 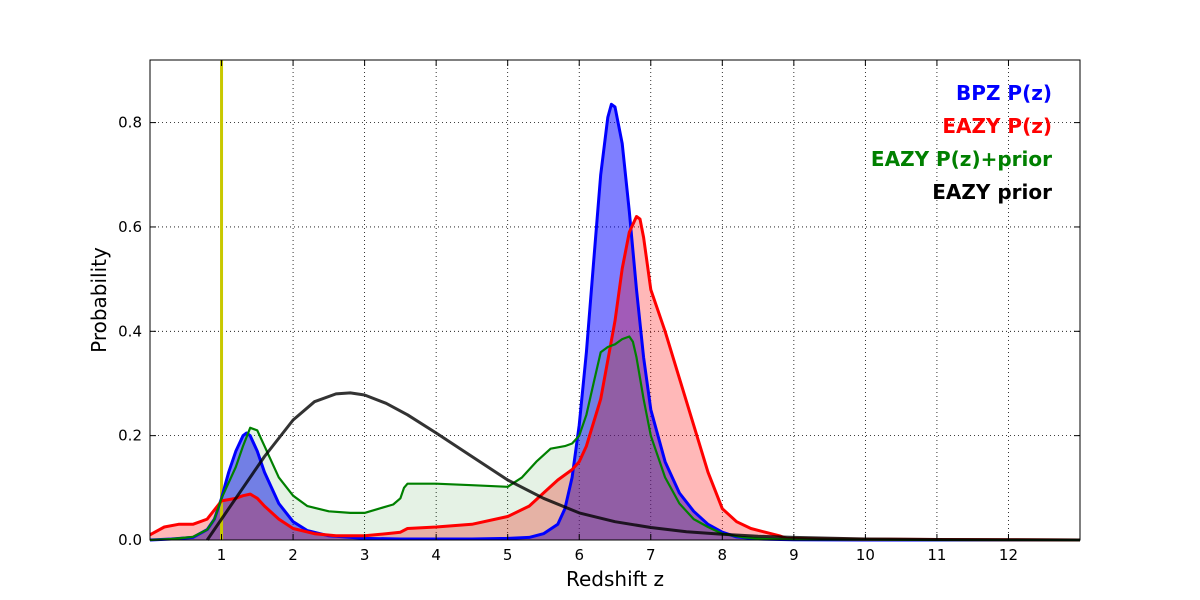 I want to click on x-tick-label: 12, so click(x=1008, y=555).